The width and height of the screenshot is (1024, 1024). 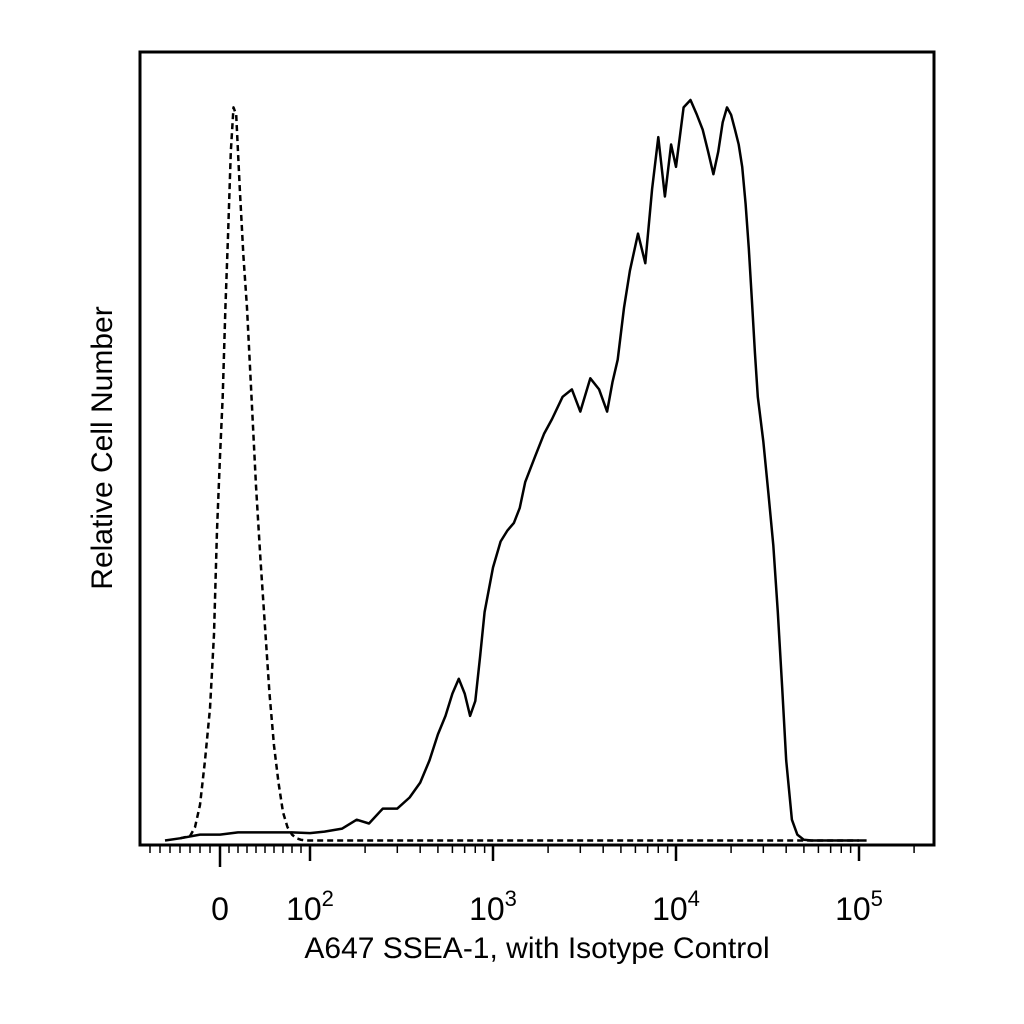 I want to click on x-tick-label: 10⁴, so click(x=676, y=906).